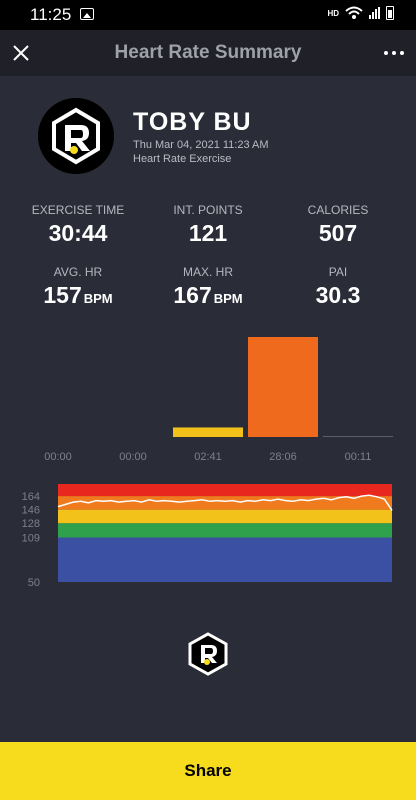 This screenshot has width=416, height=800. I want to click on zone-bar-label-0: 00:00, so click(58, 457).